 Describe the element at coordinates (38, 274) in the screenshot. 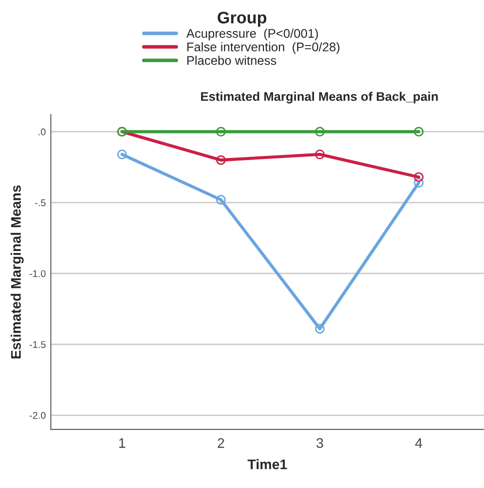

I see `y-tick-label: -1.0` at that location.